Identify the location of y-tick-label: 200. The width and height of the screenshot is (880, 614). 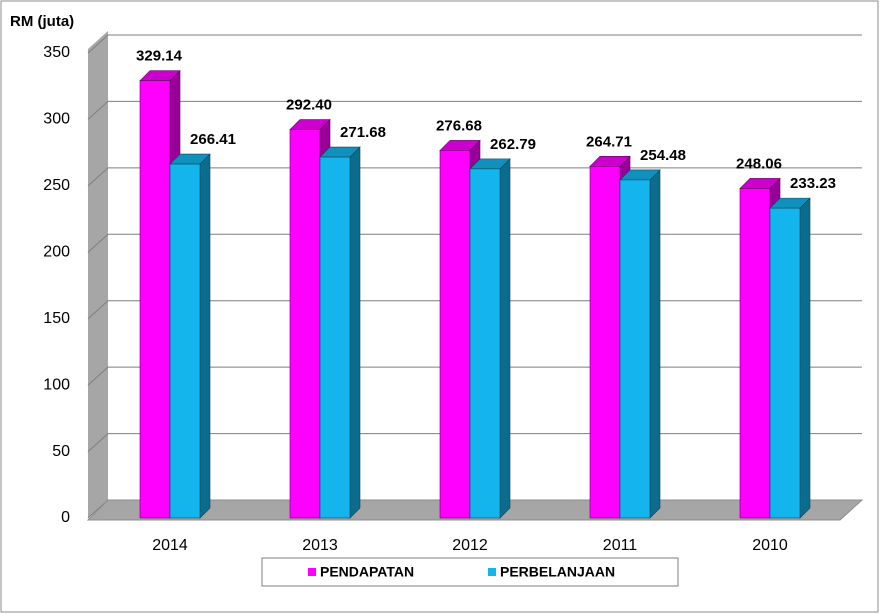
(56, 252).